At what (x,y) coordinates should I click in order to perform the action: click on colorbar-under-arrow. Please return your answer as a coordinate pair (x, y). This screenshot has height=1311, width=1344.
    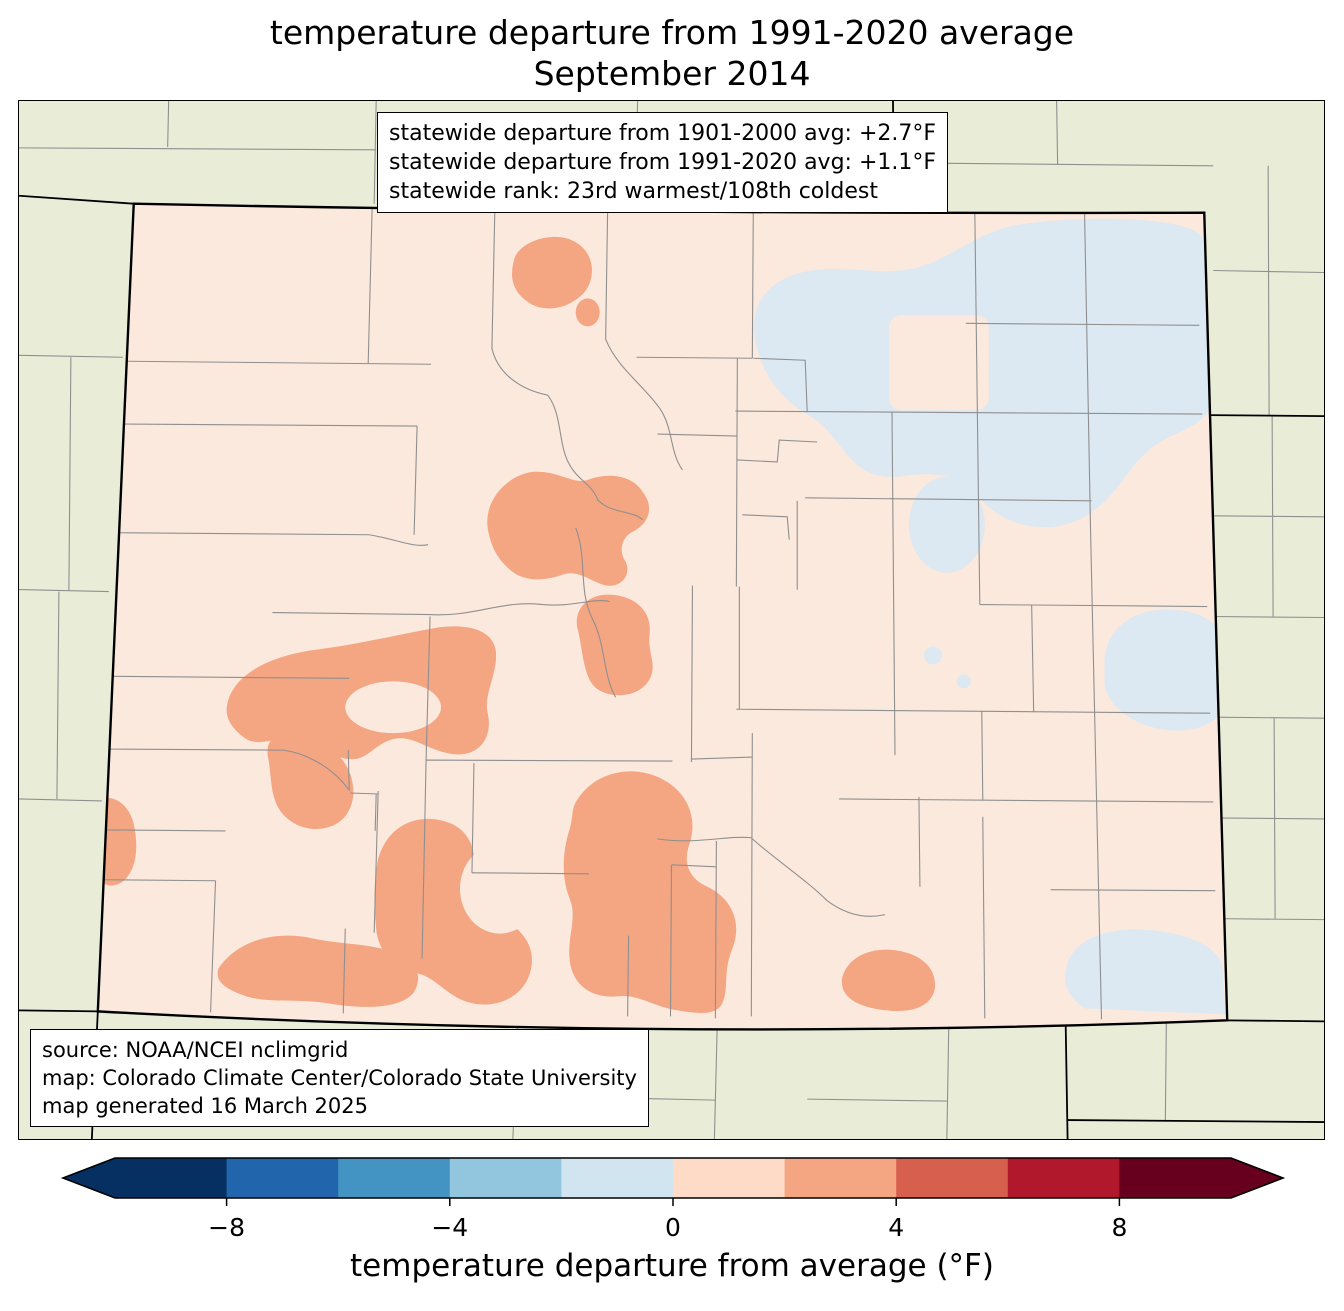
    Looking at the image, I should click on (89, 1178).